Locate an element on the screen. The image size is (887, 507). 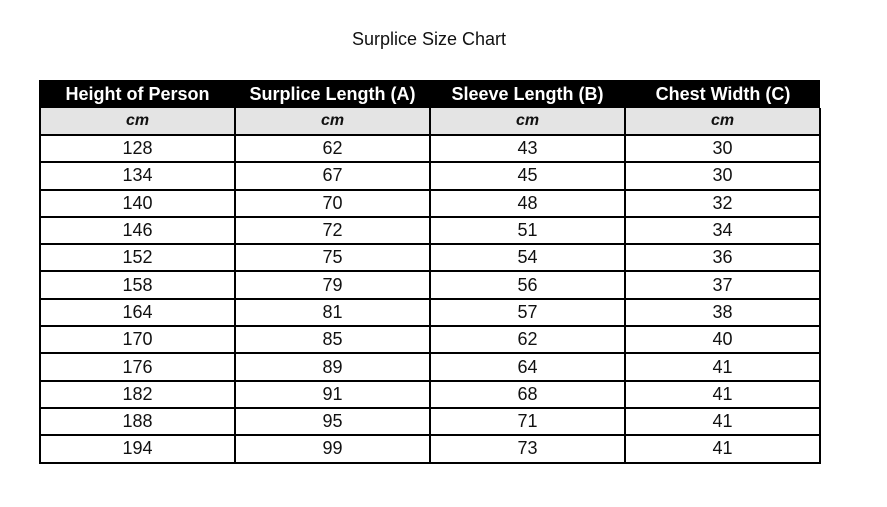
table-cell: 68 is located at coordinates (527, 394).